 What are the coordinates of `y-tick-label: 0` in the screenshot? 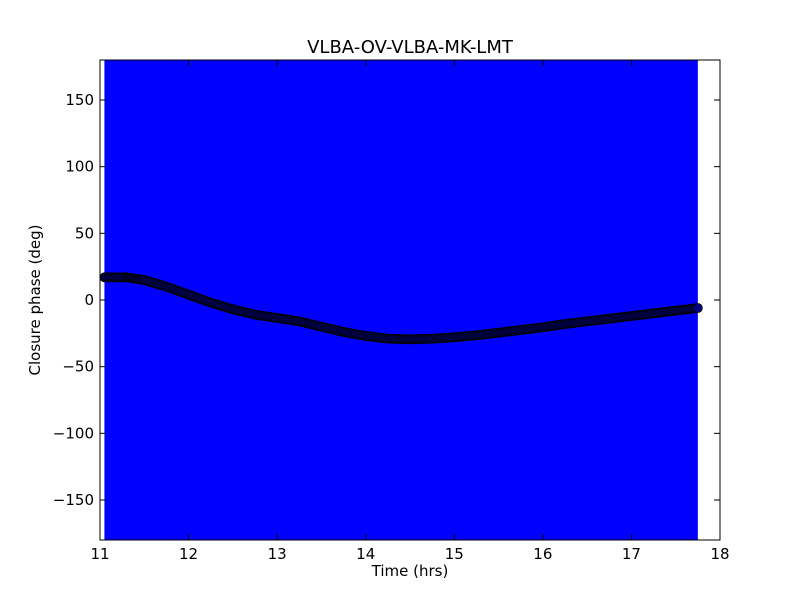 It's located at (89, 300).